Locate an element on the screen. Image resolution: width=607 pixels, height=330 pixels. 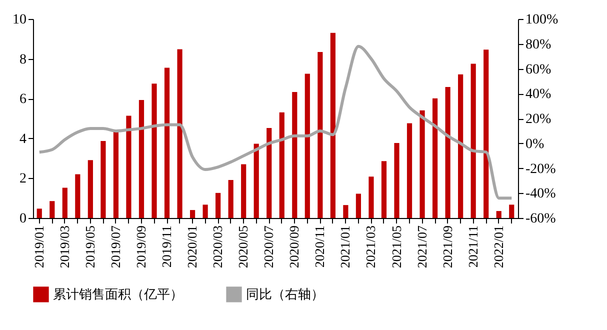
legend-label: 同比（右轴） is located at coordinates (285, 294).